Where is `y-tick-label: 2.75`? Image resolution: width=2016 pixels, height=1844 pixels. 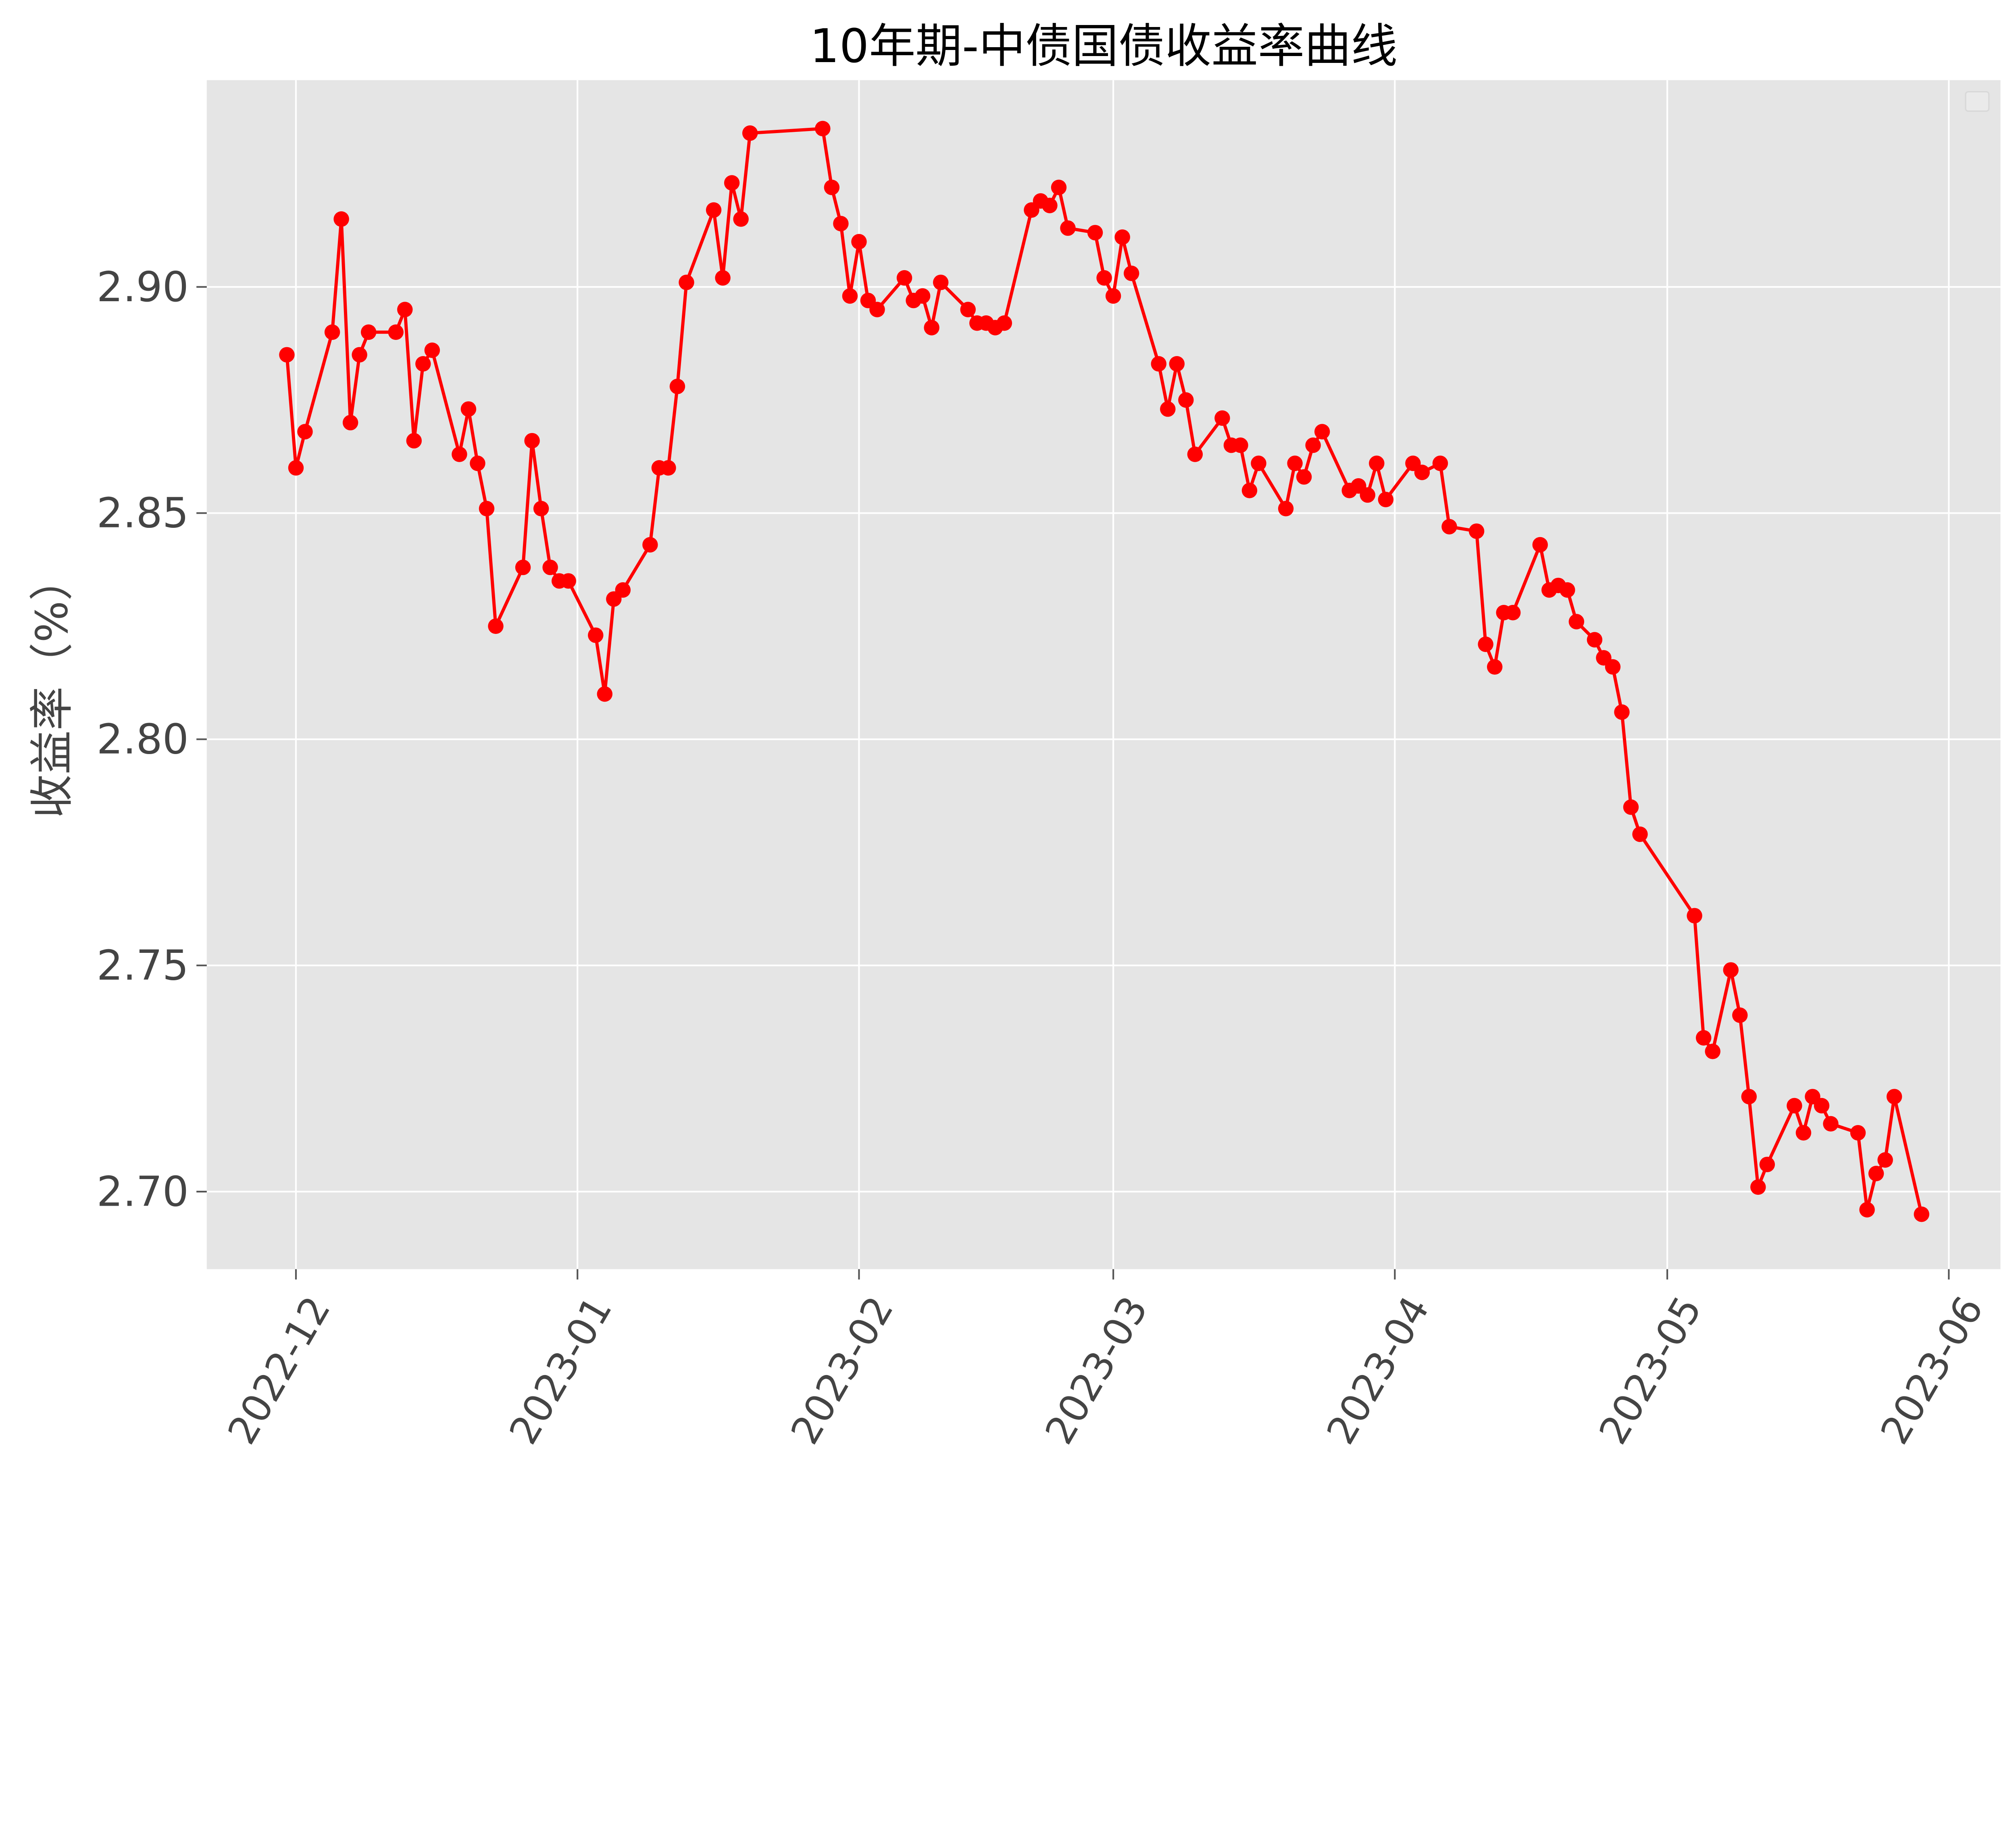
y-tick-label: 2.75 is located at coordinates (143, 966).